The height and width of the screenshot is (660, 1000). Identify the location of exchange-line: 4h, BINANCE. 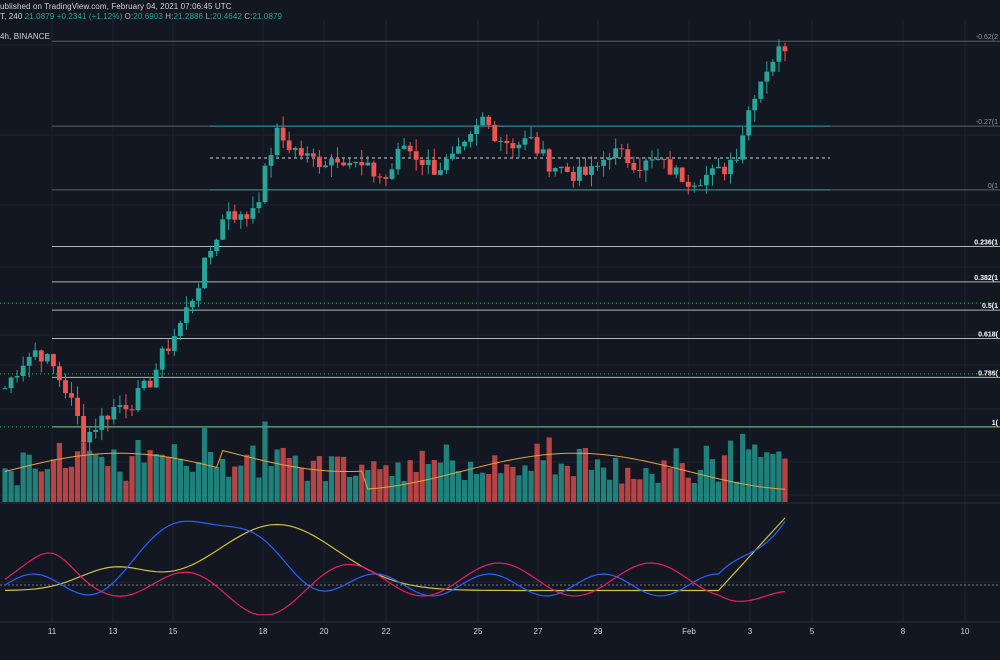
(25, 36).